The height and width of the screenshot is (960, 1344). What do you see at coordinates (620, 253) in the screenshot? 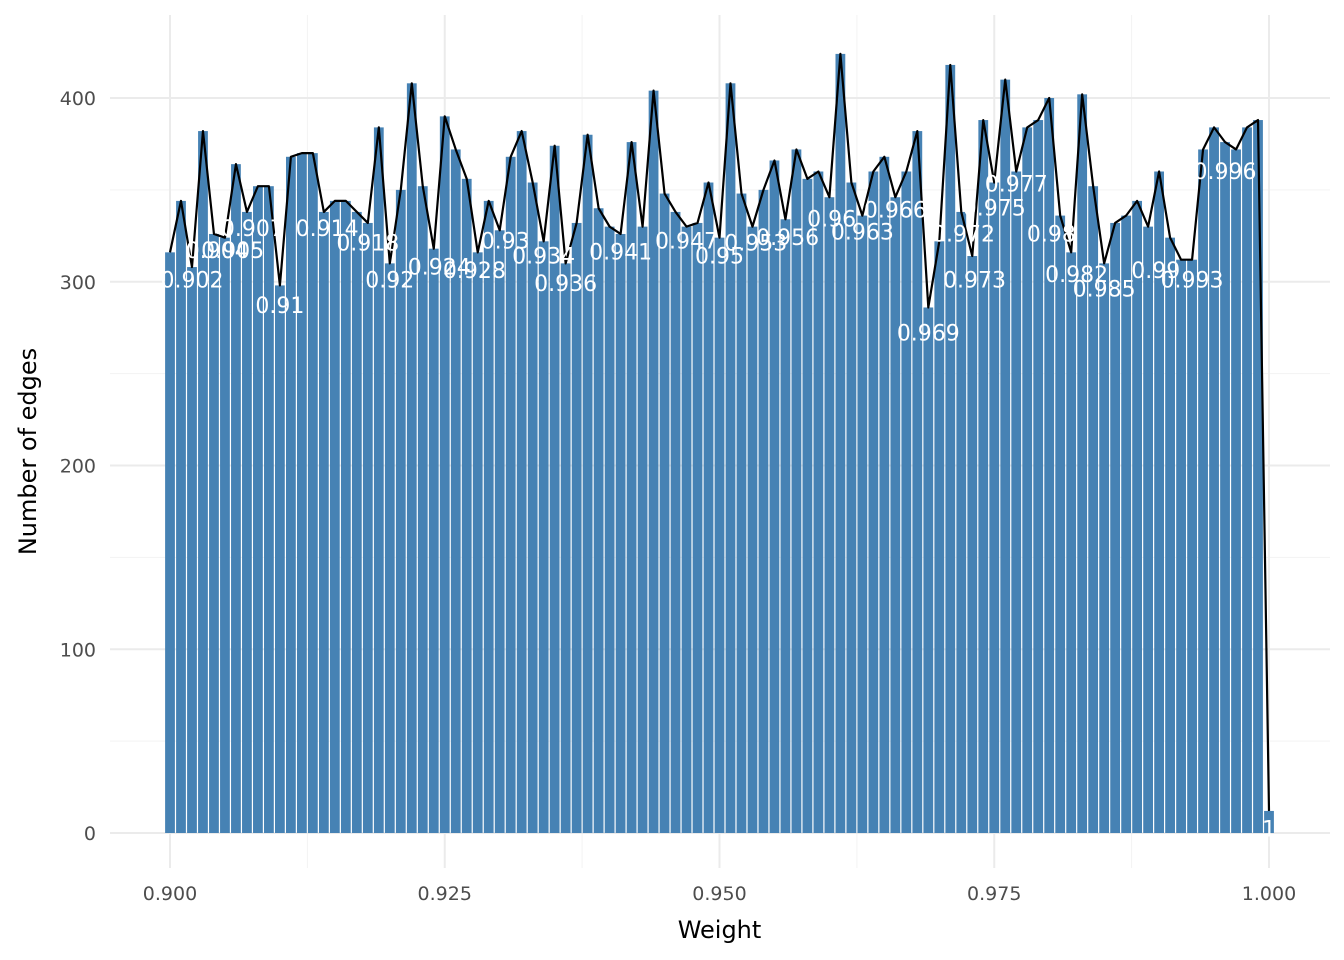
I see `bar-value-label: 0.941` at bounding box center [620, 253].